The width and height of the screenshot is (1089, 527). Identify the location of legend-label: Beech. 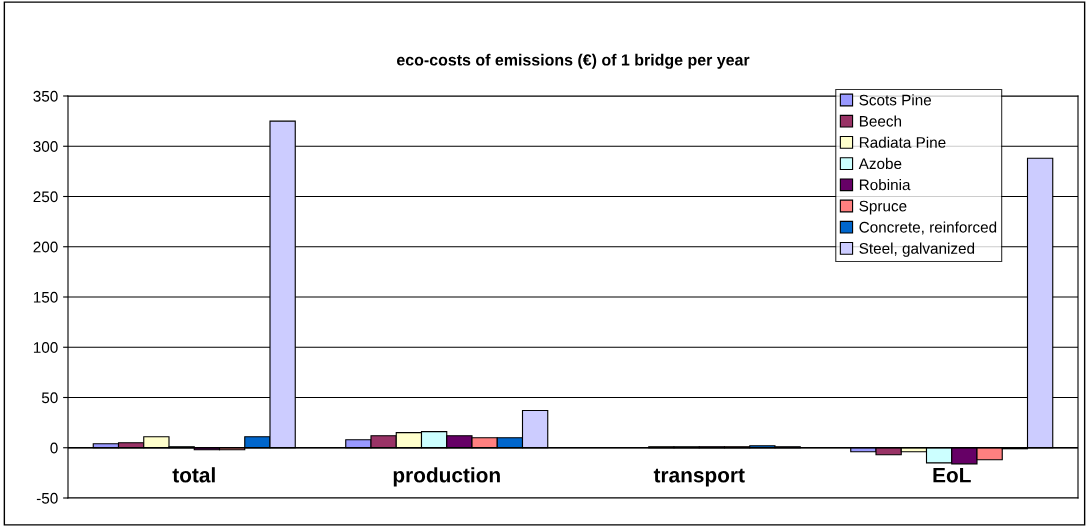
(880, 121).